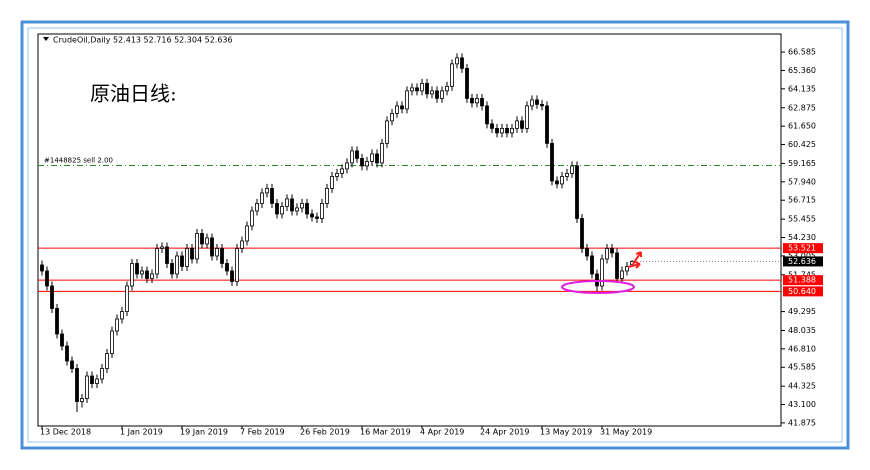  Describe the element at coordinates (46, 39) in the screenshot. I see `menu-icon` at that location.